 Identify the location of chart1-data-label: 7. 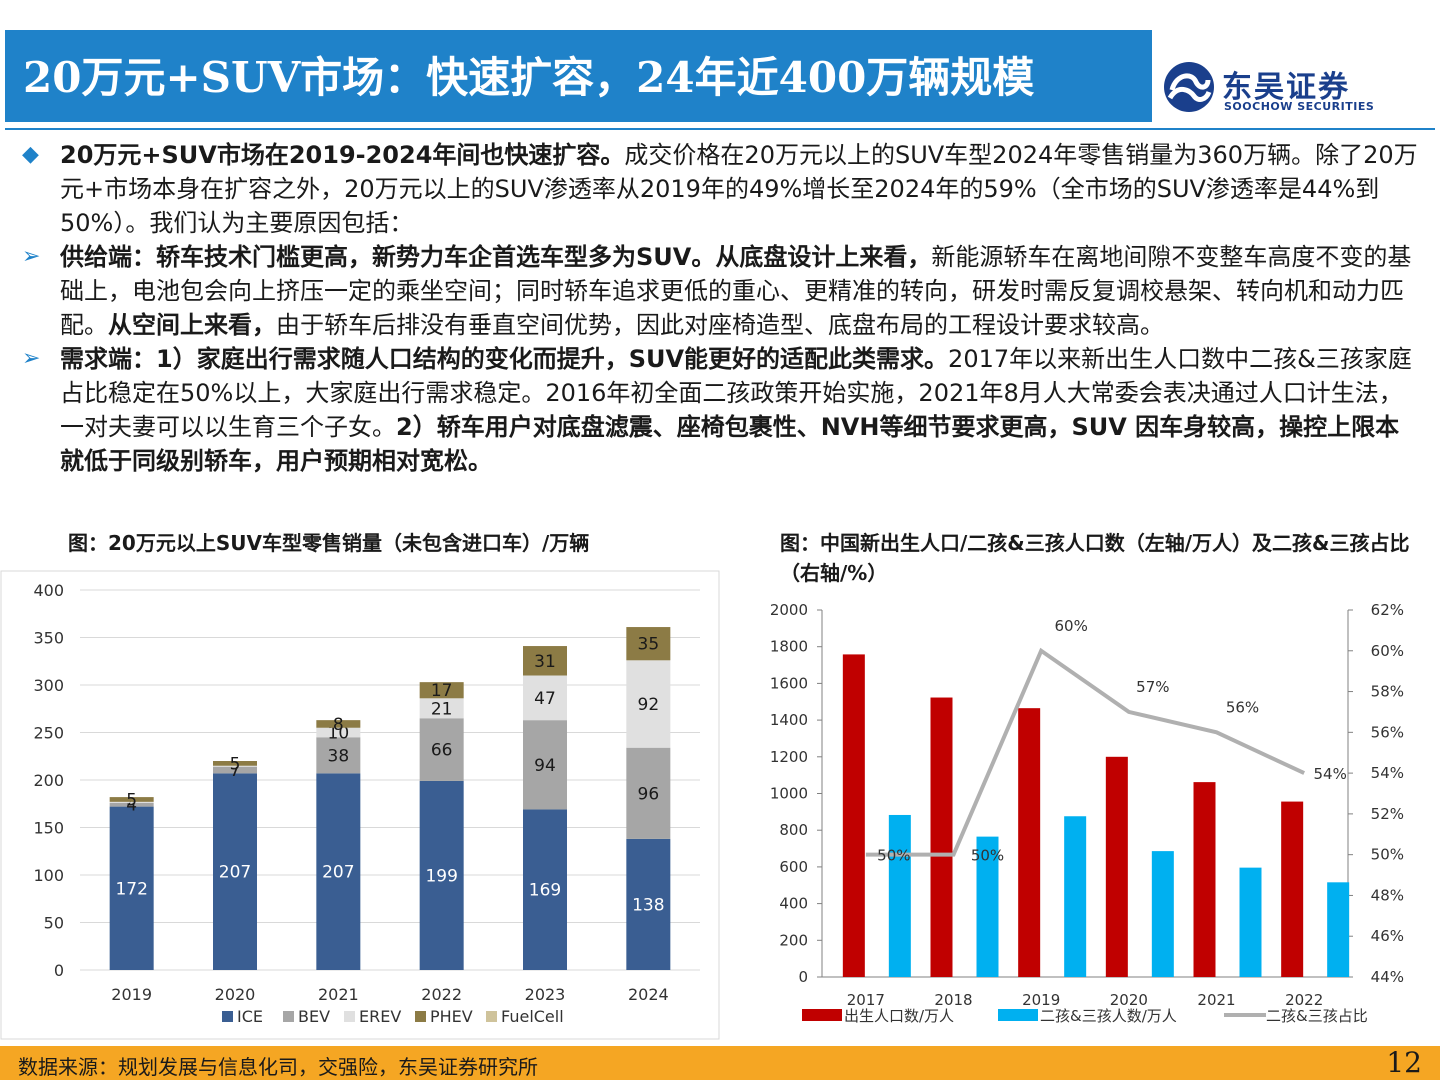
(235, 771).